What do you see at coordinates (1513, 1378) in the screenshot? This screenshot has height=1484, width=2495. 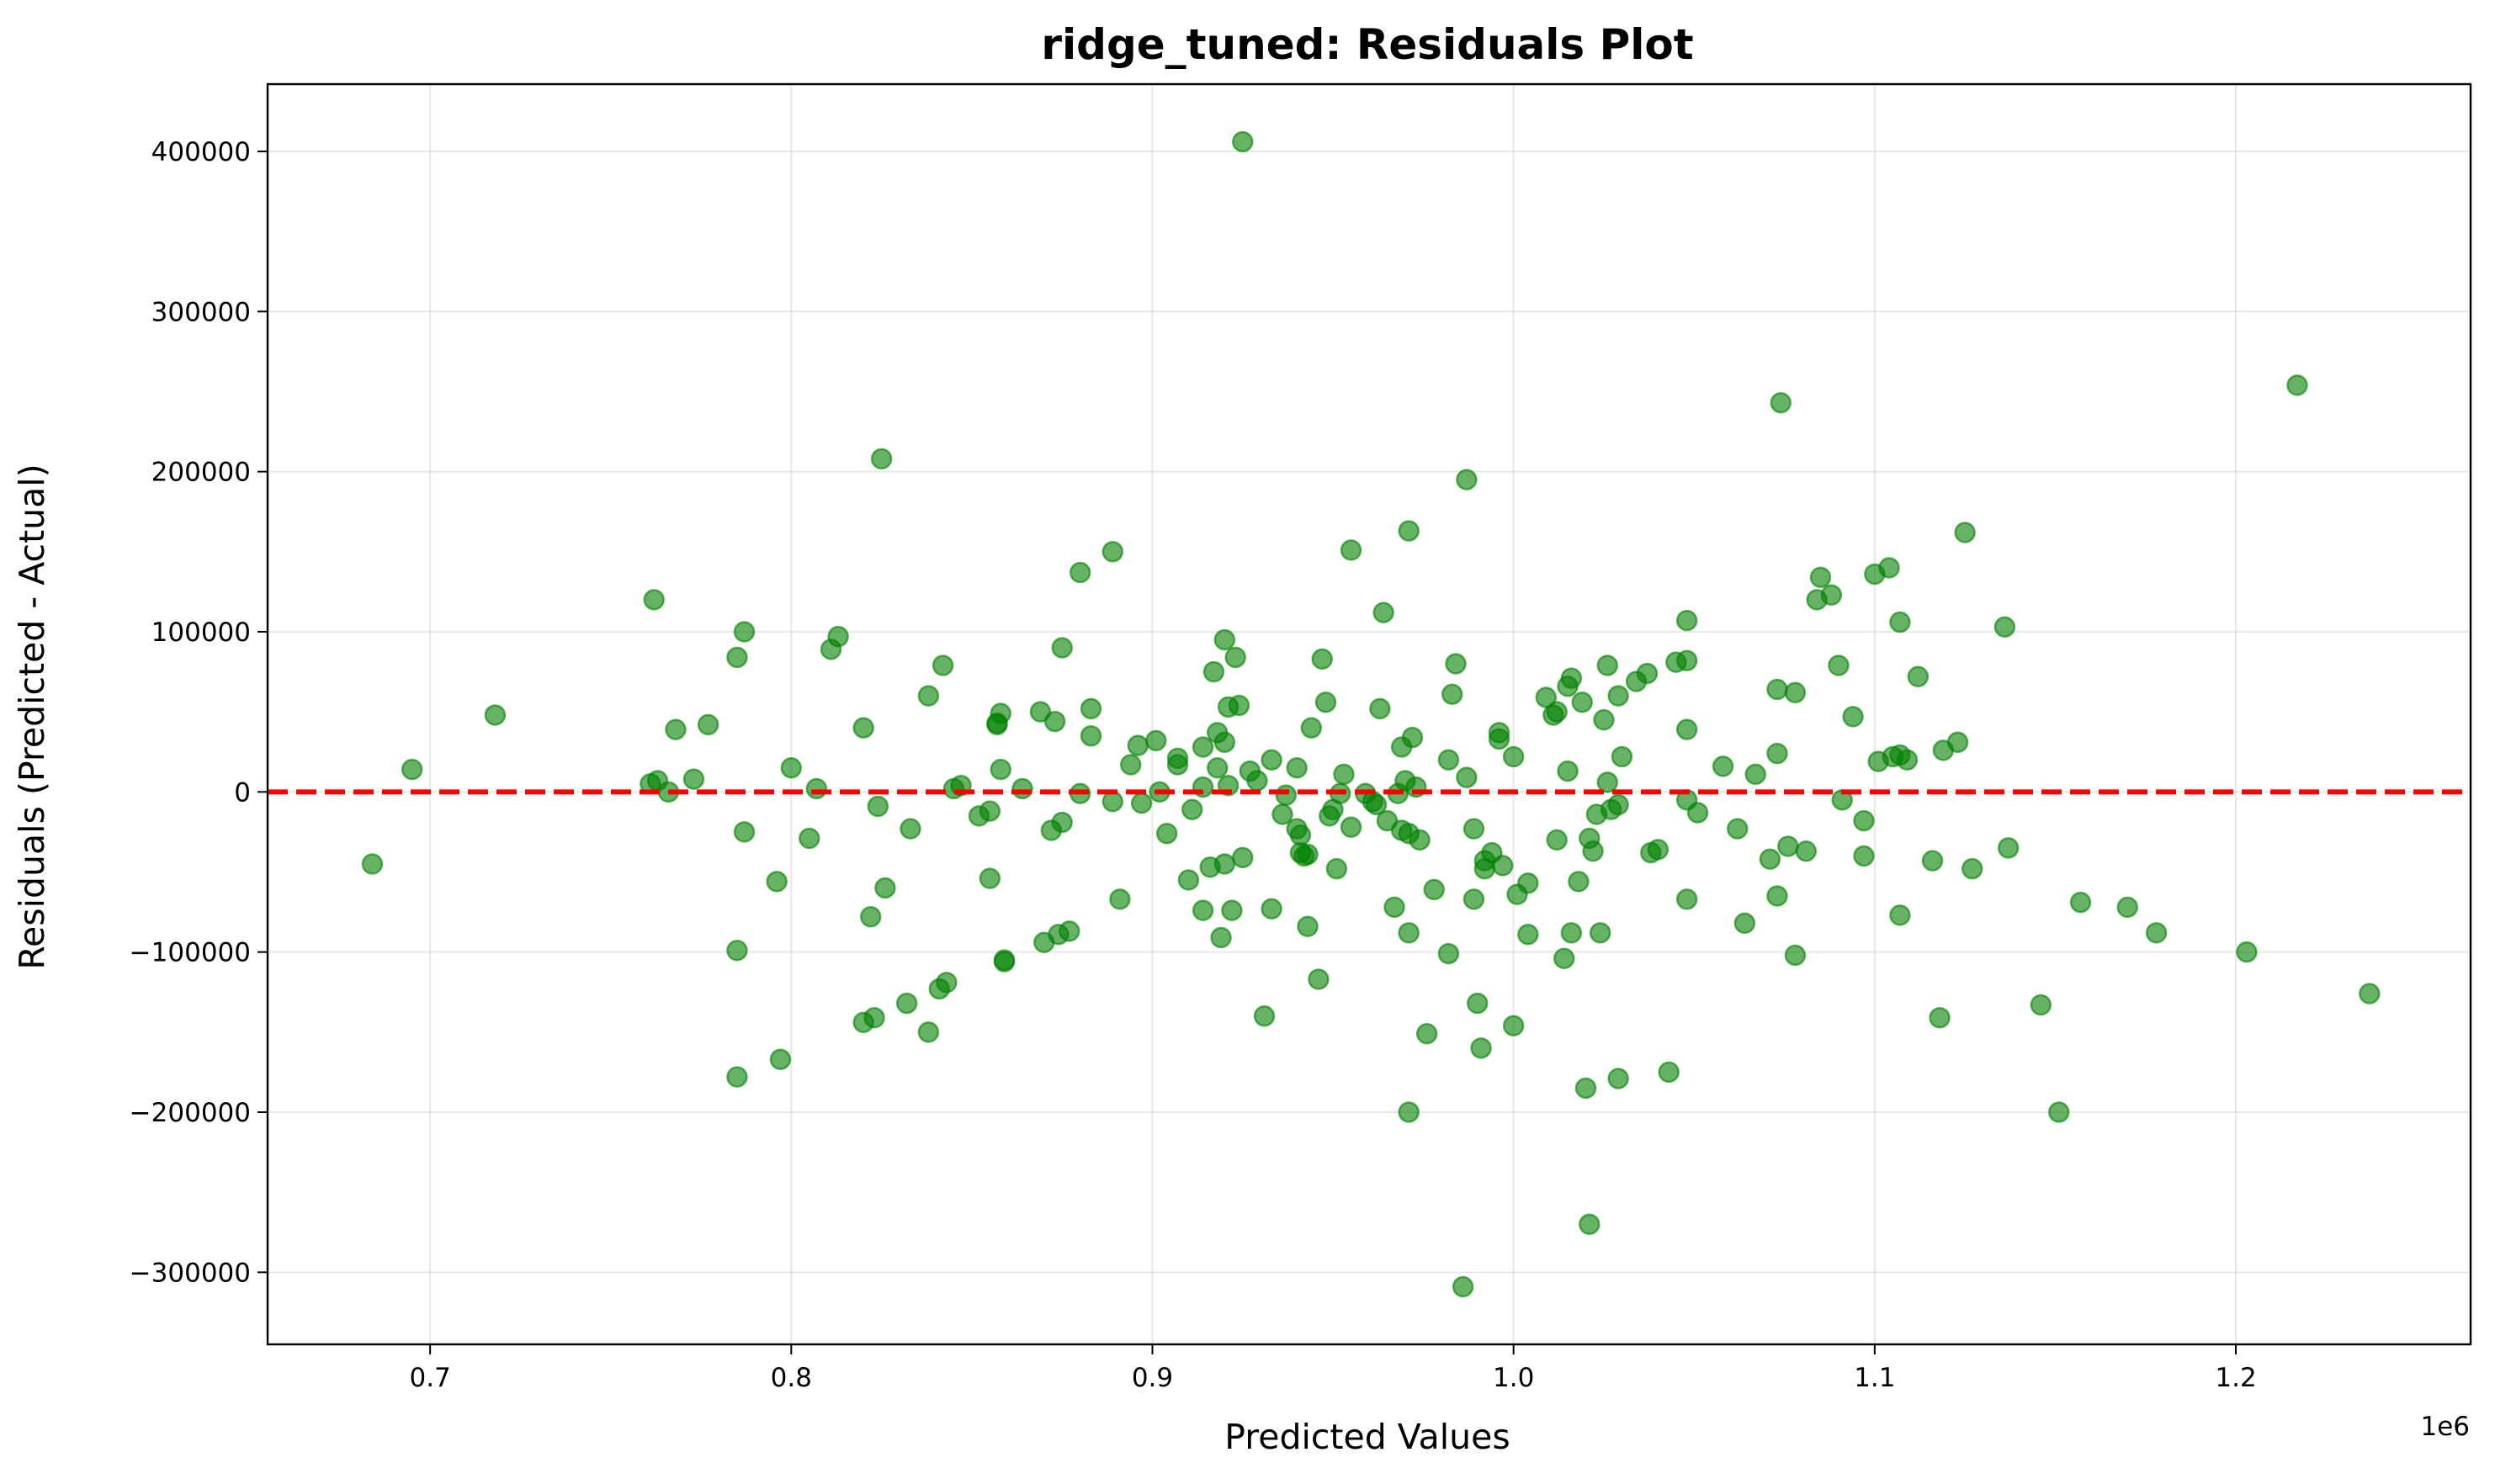 I see `x-tick-label: 1.0` at bounding box center [1513, 1378].